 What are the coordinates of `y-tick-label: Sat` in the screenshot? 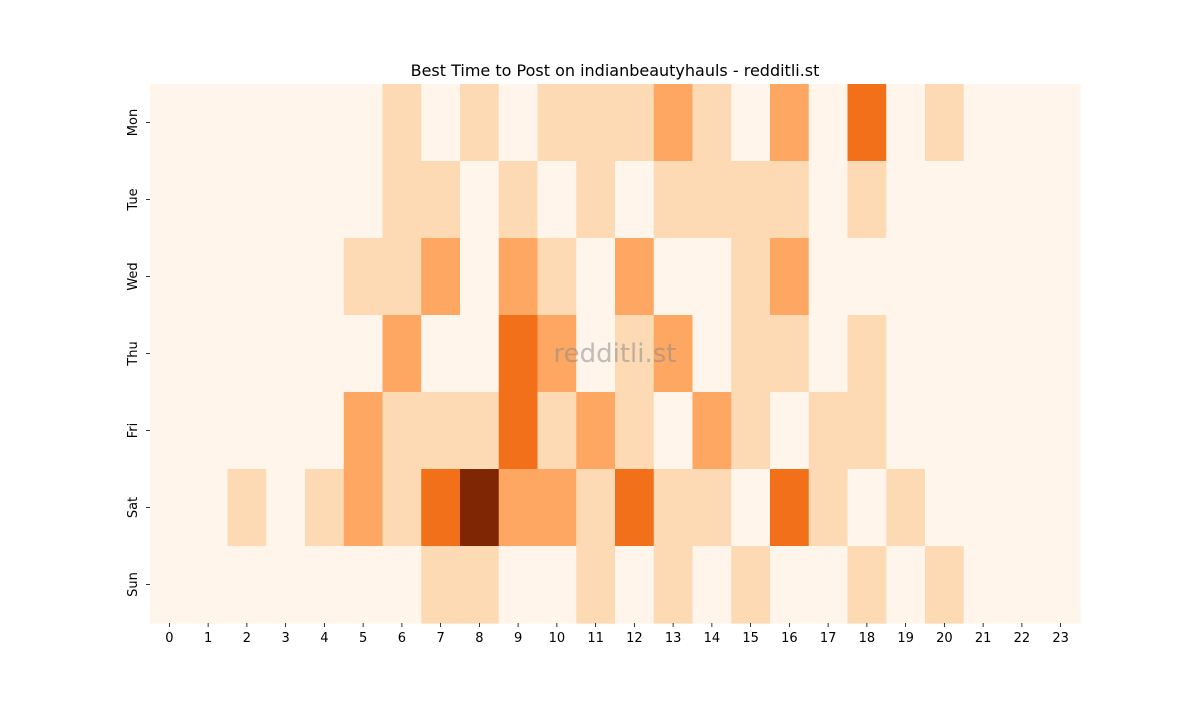 It's located at (133, 507).